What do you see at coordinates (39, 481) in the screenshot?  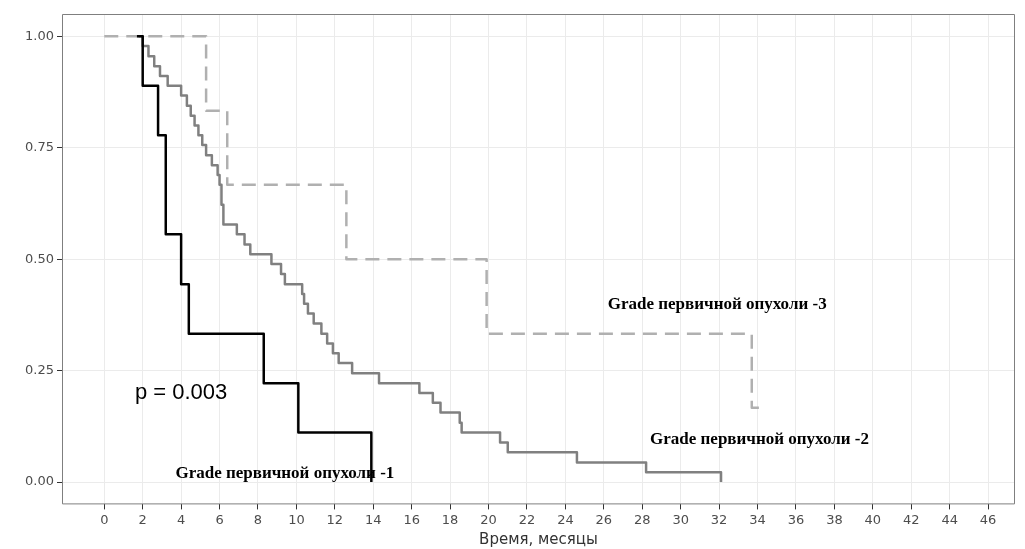 I see `y-tick-label: 0.00` at bounding box center [39, 481].